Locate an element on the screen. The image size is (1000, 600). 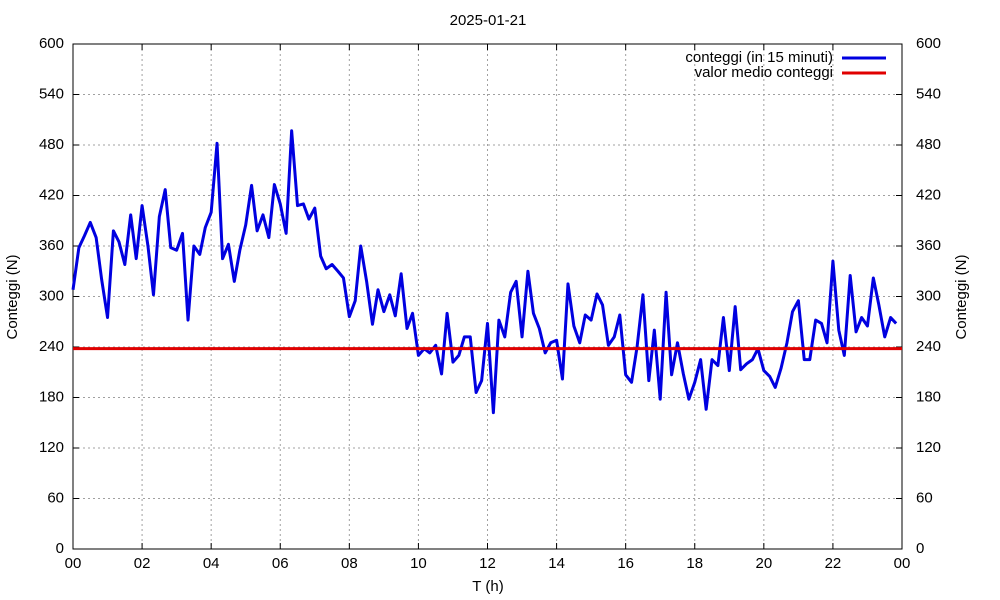
y2-tick-label: 600 is located at coordinates (928, 43).